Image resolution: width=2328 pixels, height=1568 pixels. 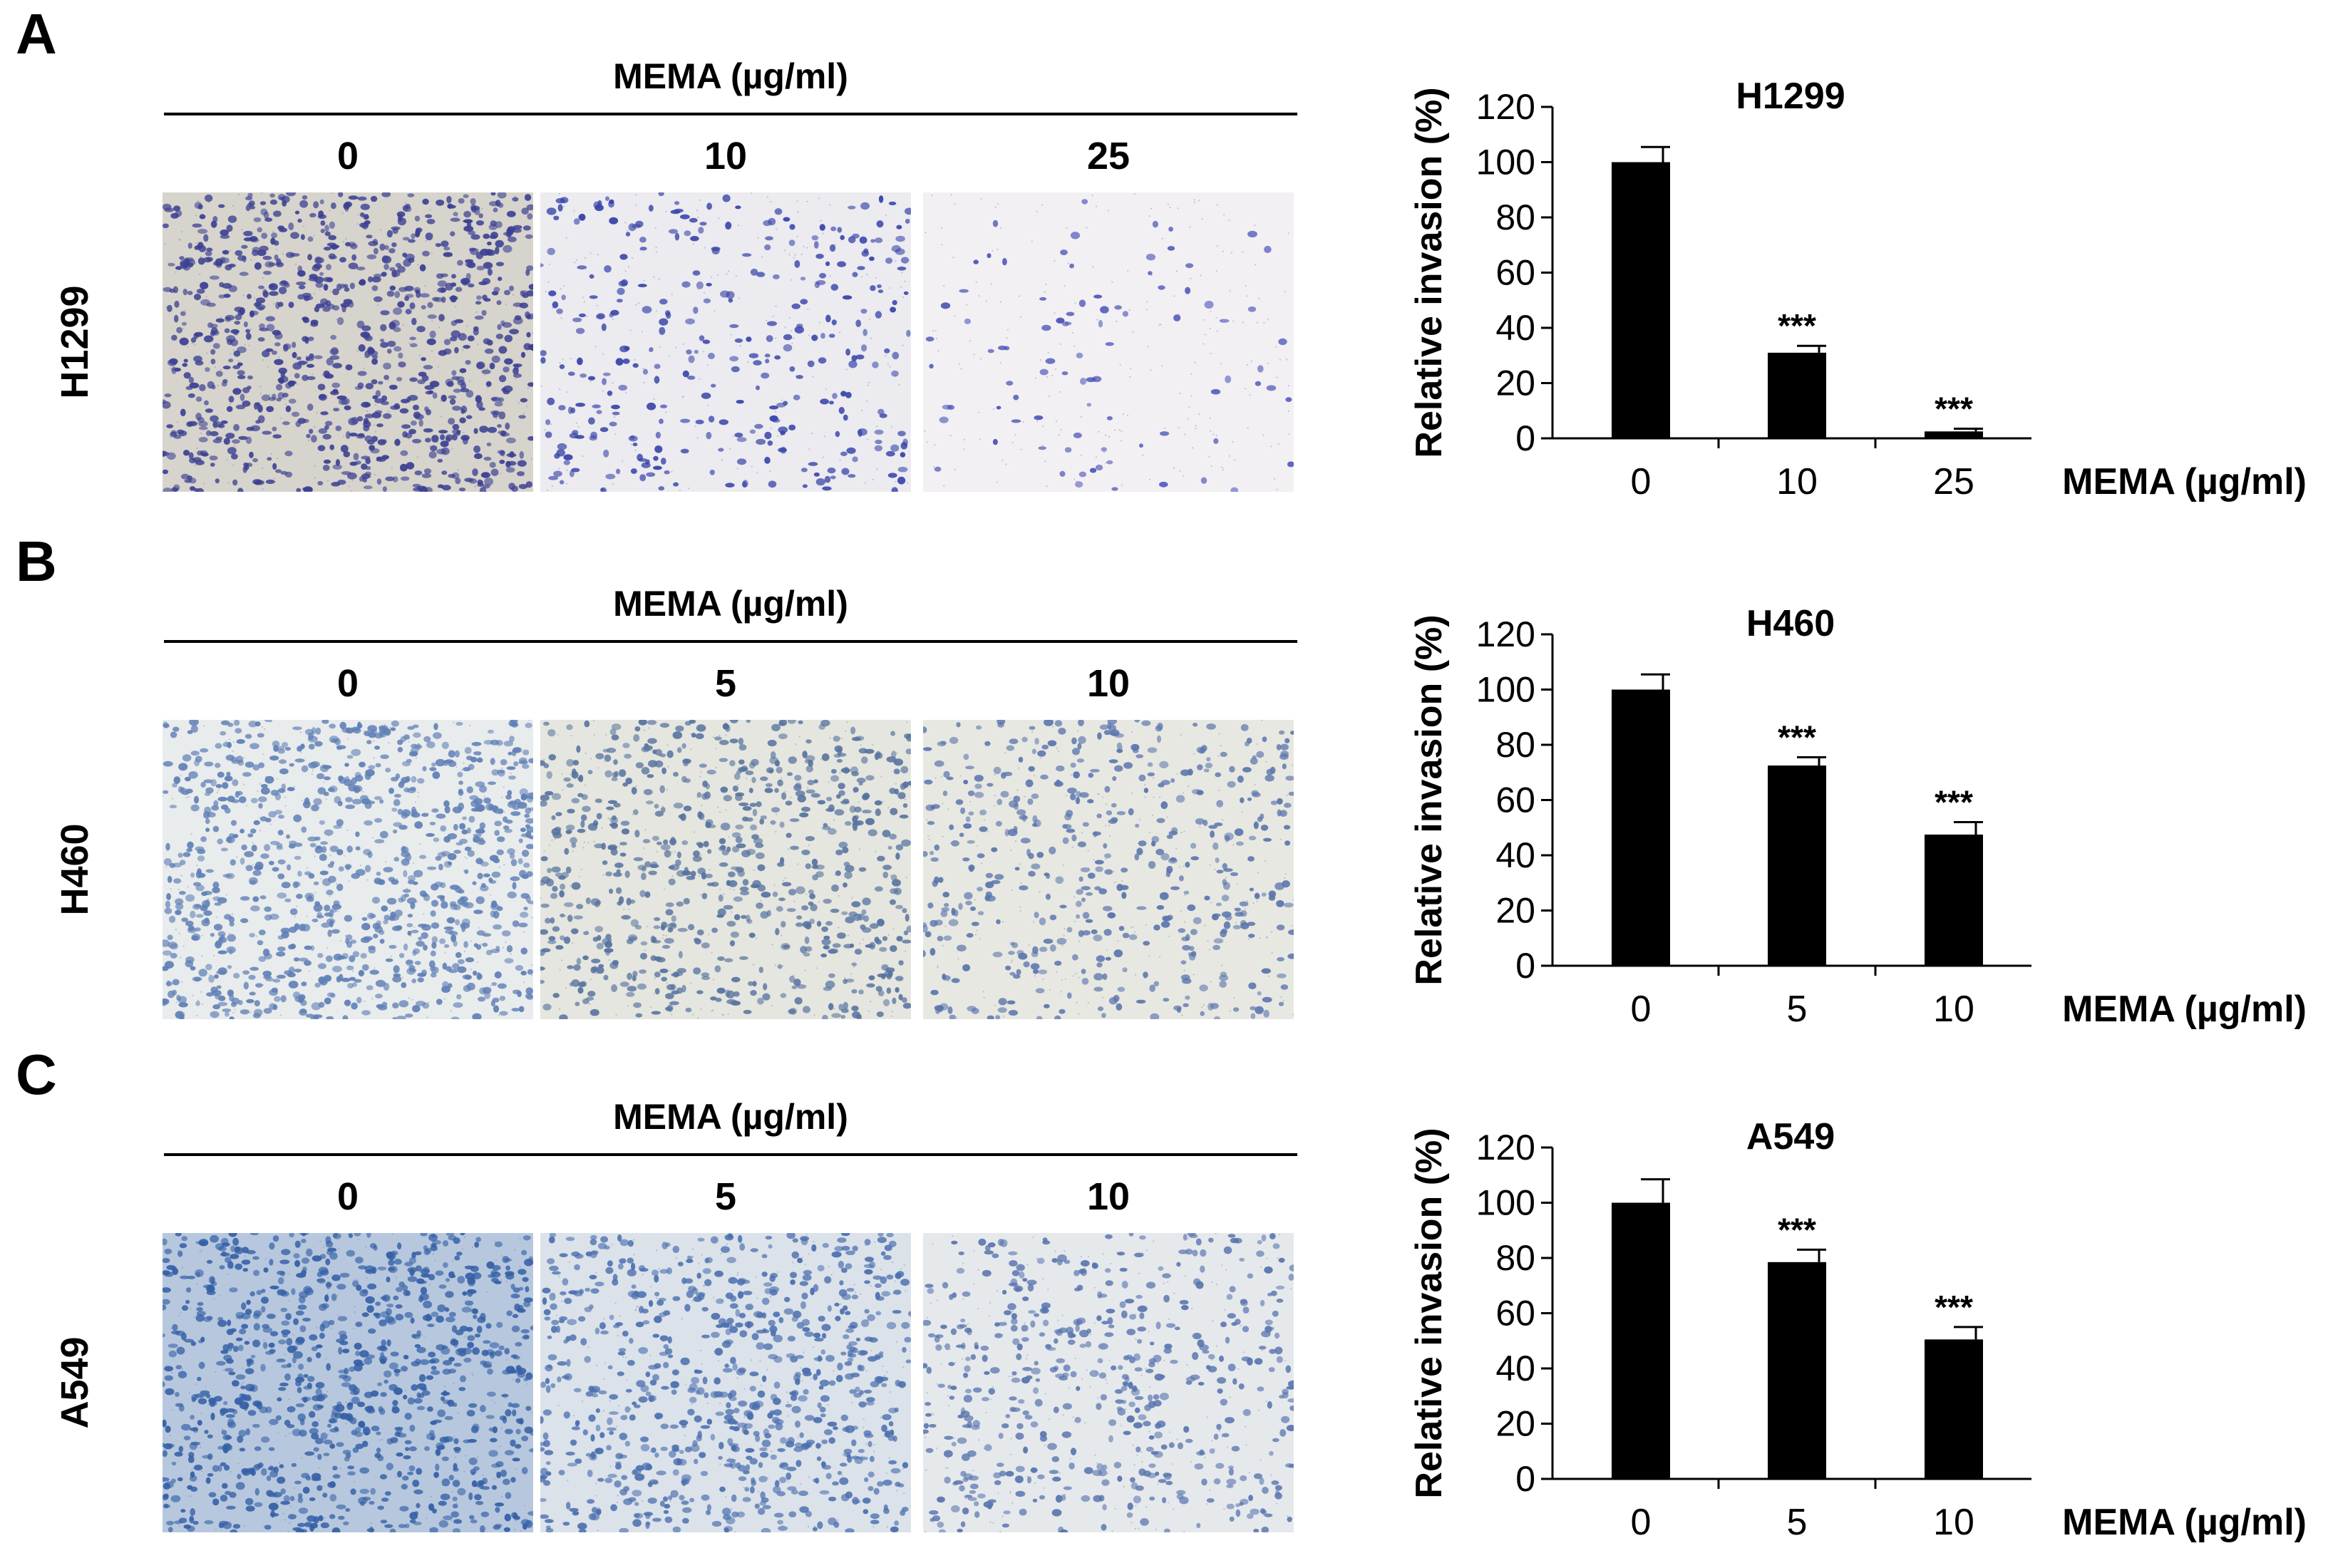 What do you see at coordinates (1953, 482) in the screenshot?
I see `x-tick-label: 25` at bounding box center [1953, 482].